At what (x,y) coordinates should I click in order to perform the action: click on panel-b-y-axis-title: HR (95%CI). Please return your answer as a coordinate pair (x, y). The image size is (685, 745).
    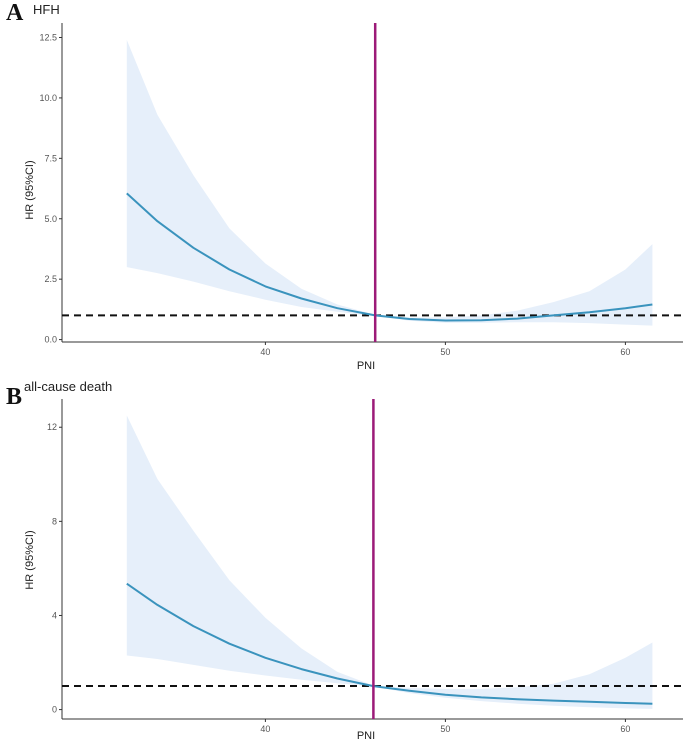
    Looking at the image, I should click on (30, 559).